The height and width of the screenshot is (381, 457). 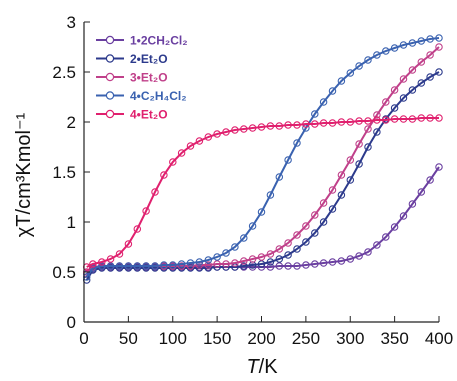 What do you see at coordinates (159, 41) in the screenshot?
I see `legend-label: 1•2CH₂Cl₂` at bounding box center [159, 41].